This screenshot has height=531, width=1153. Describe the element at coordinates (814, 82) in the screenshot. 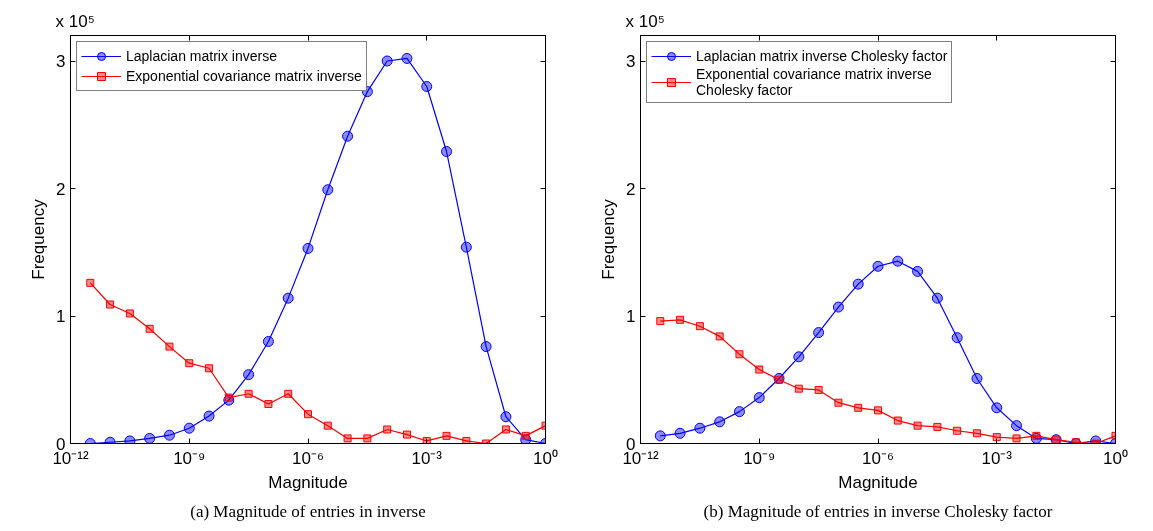

I see `legend-label: Exponential covariance matrix inverse Cholesky factor` at that location.